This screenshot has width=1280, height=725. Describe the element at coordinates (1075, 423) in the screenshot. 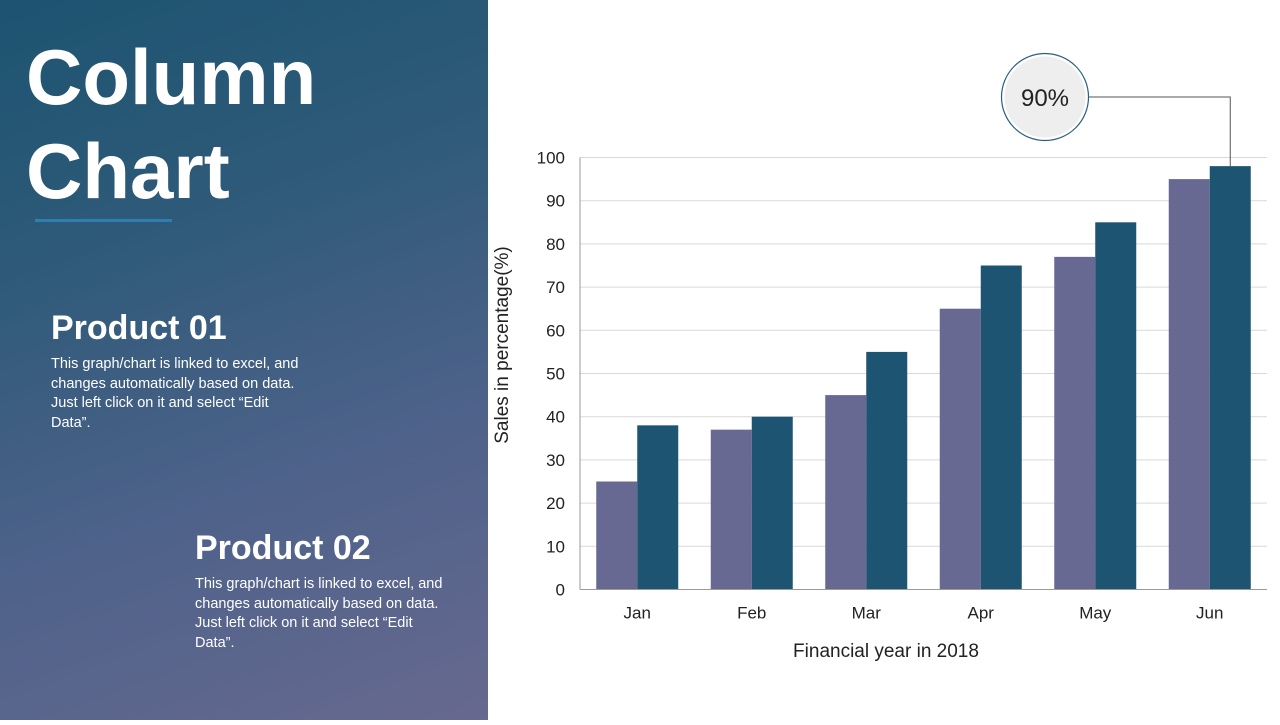

I see `bar-may-series1` at that location.